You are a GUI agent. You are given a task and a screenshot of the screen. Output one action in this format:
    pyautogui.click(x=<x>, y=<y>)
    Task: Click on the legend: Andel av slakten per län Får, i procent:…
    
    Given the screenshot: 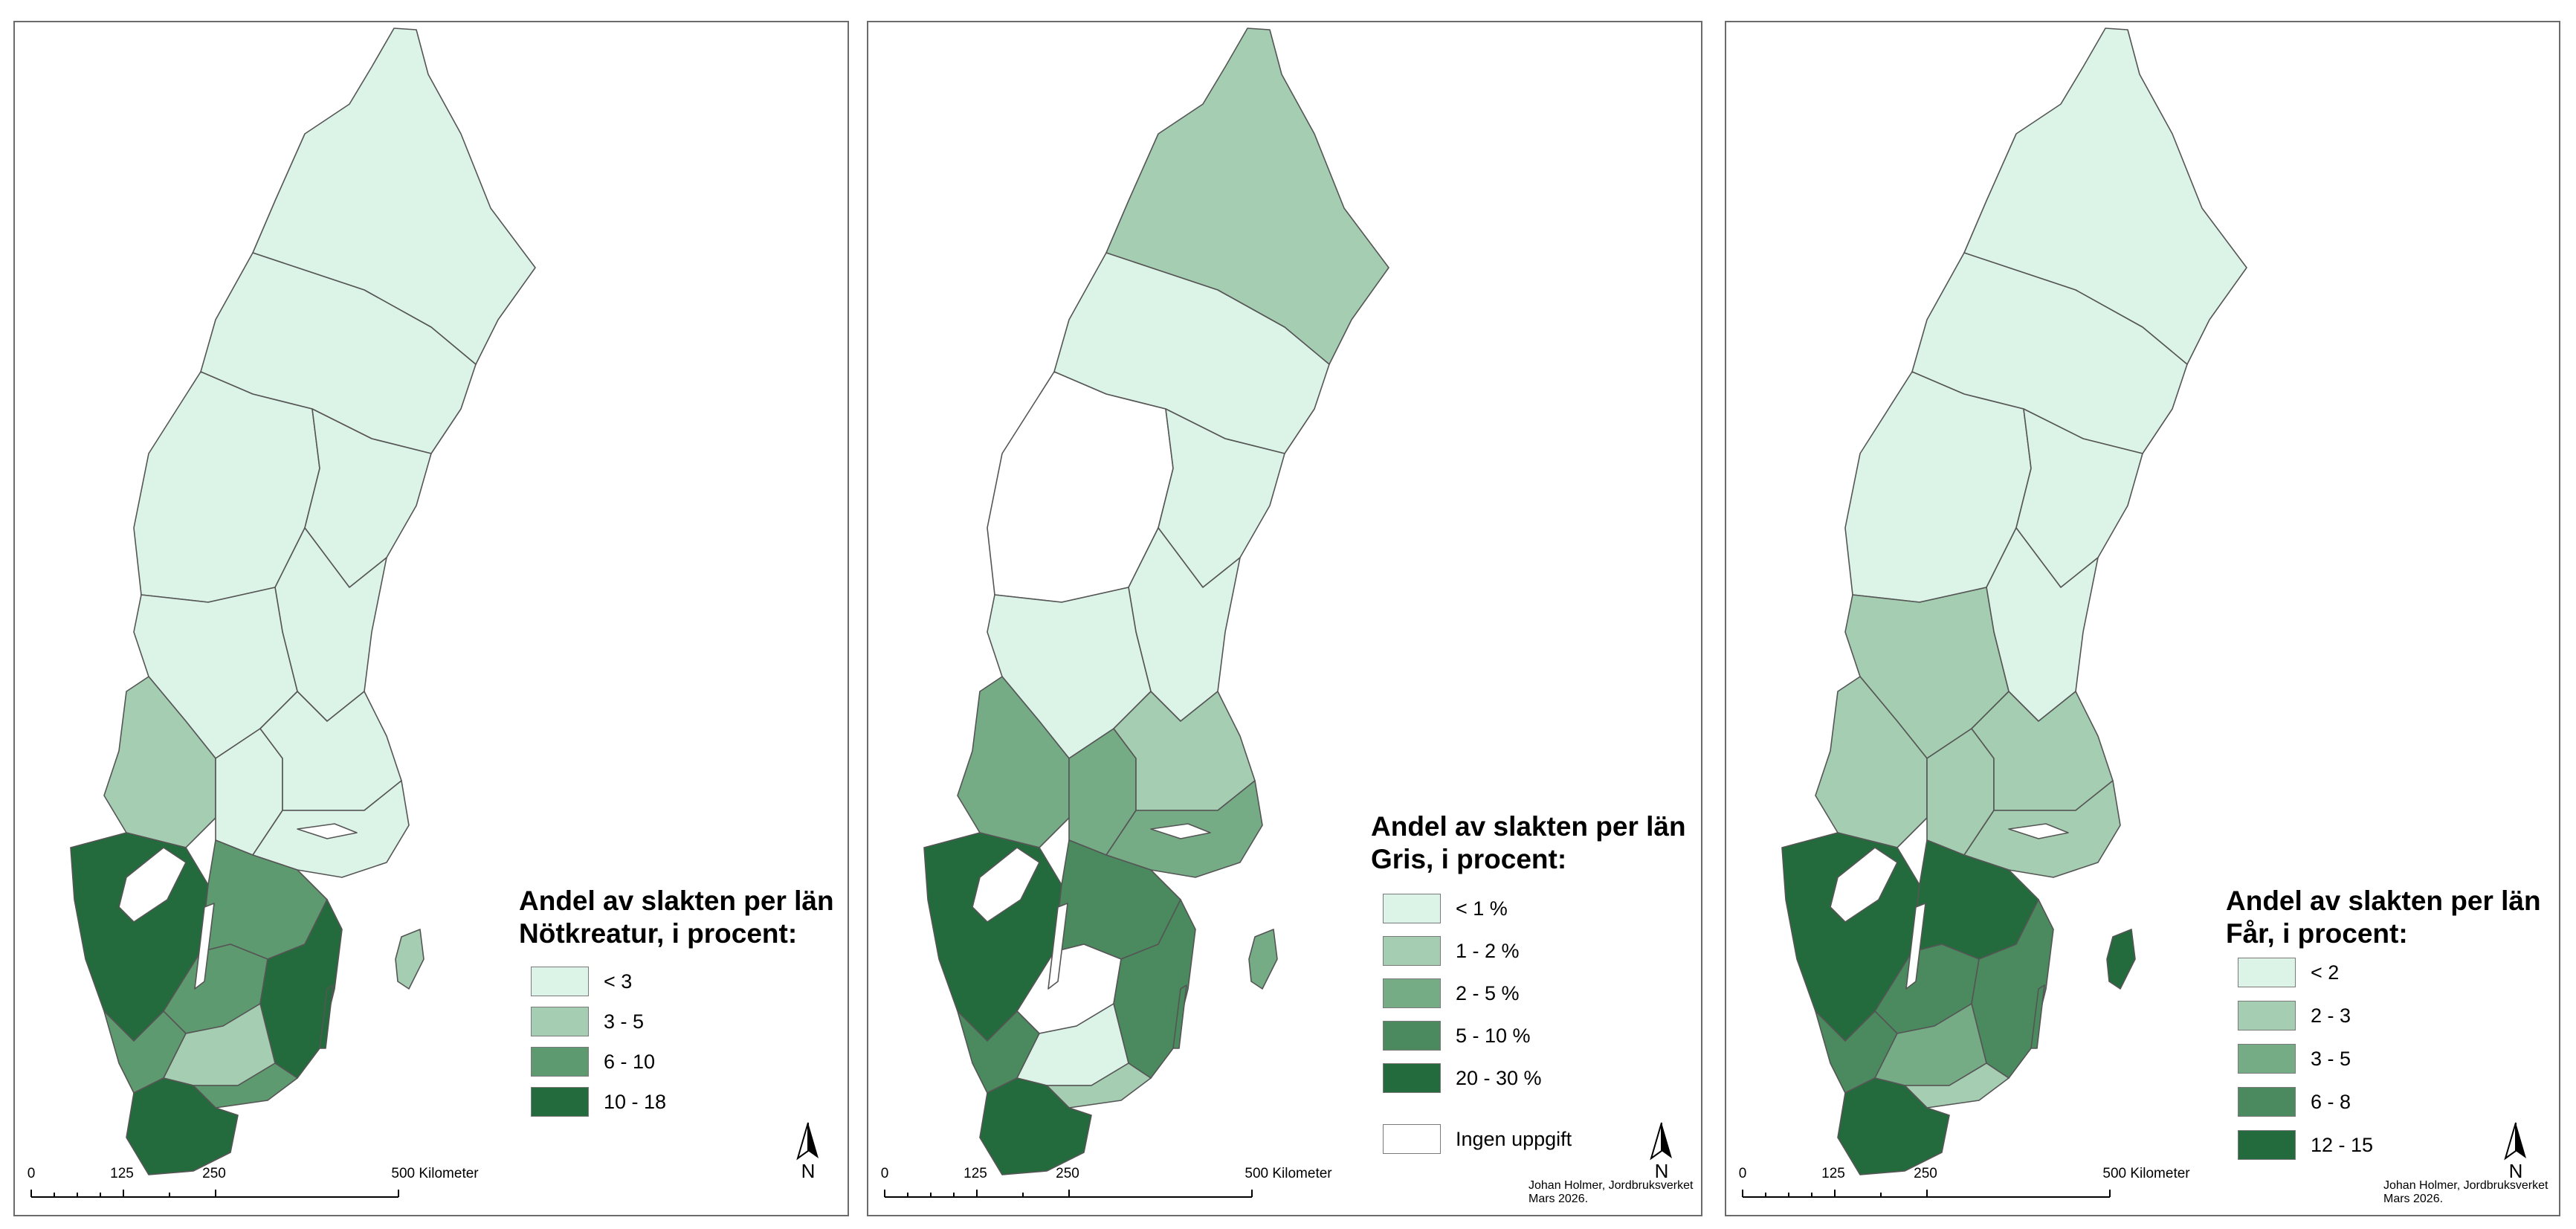 What is the action you would take?
    pyautogui.click(x=2389, y=1022)
    